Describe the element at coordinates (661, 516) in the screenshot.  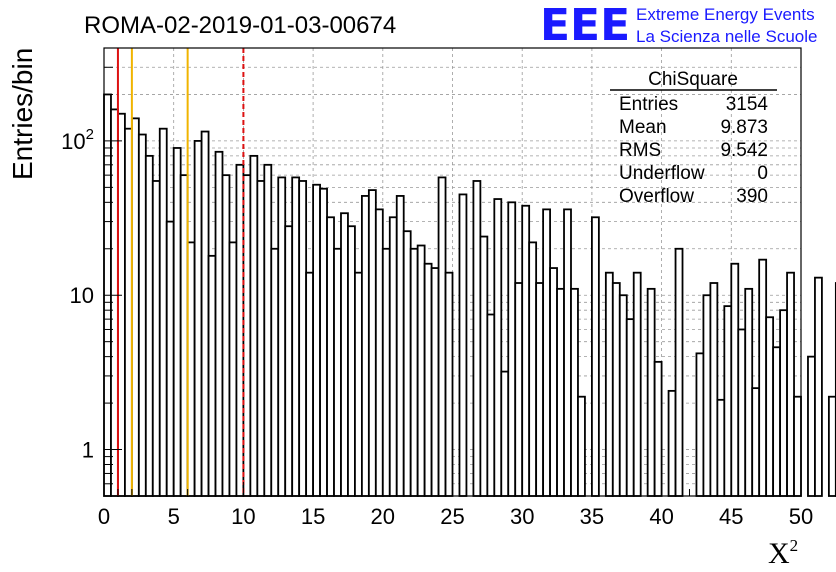
I see `x-tick-label: 40` at that location.